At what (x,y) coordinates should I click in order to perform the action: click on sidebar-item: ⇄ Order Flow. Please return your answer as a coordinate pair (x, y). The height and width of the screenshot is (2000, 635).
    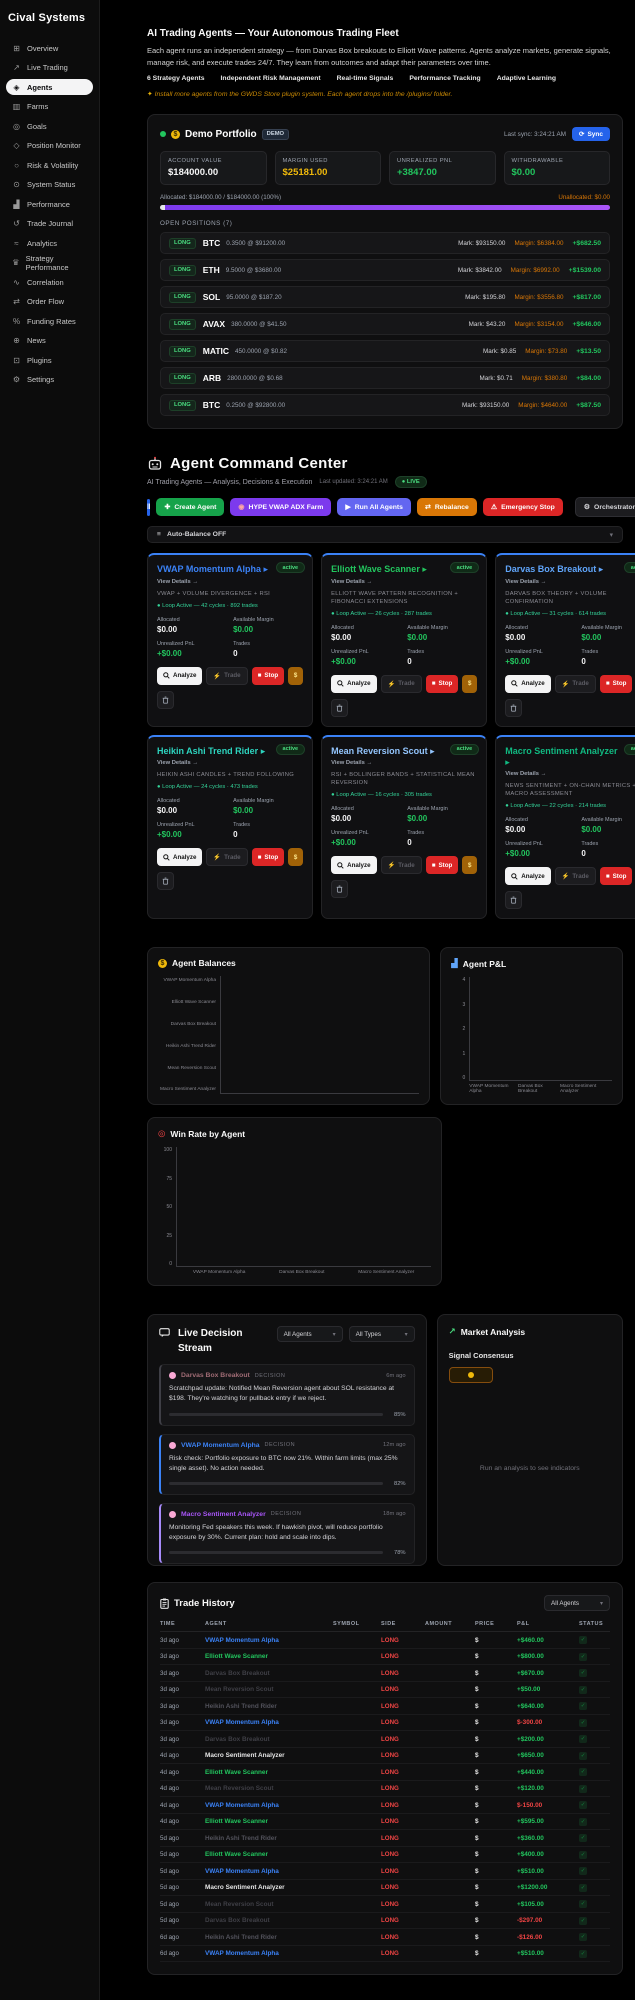
    Looking at the image, I should click on (49, 302).